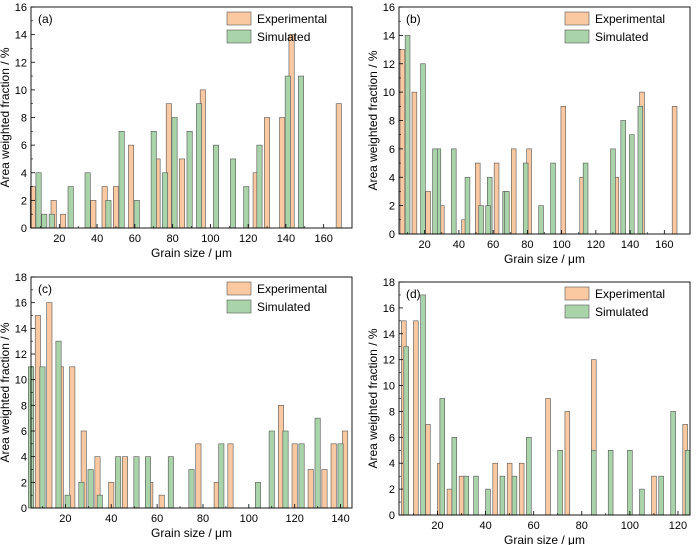  What do you see at coordinates (392, 438) in the screenshot?
I see `y-tick-label-4-6: 6` at bounding box center [392, 438].